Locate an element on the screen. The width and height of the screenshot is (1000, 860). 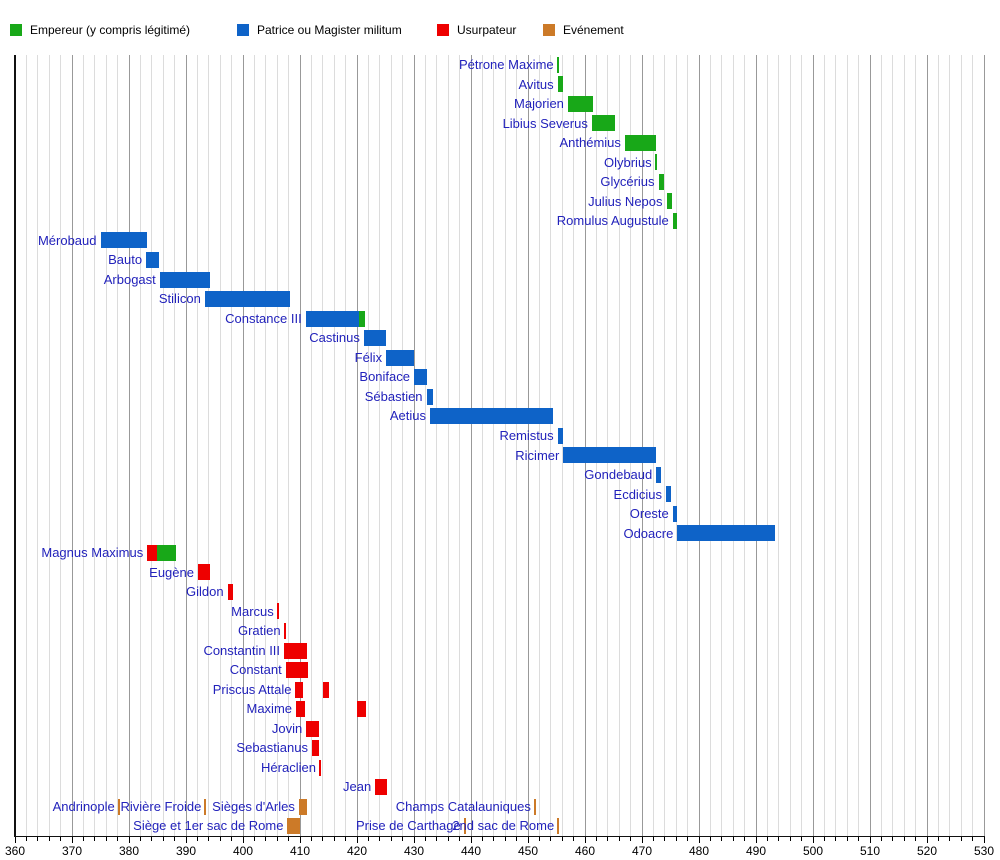
axis-tick-label: 530 is located at coordinates (984, 851).